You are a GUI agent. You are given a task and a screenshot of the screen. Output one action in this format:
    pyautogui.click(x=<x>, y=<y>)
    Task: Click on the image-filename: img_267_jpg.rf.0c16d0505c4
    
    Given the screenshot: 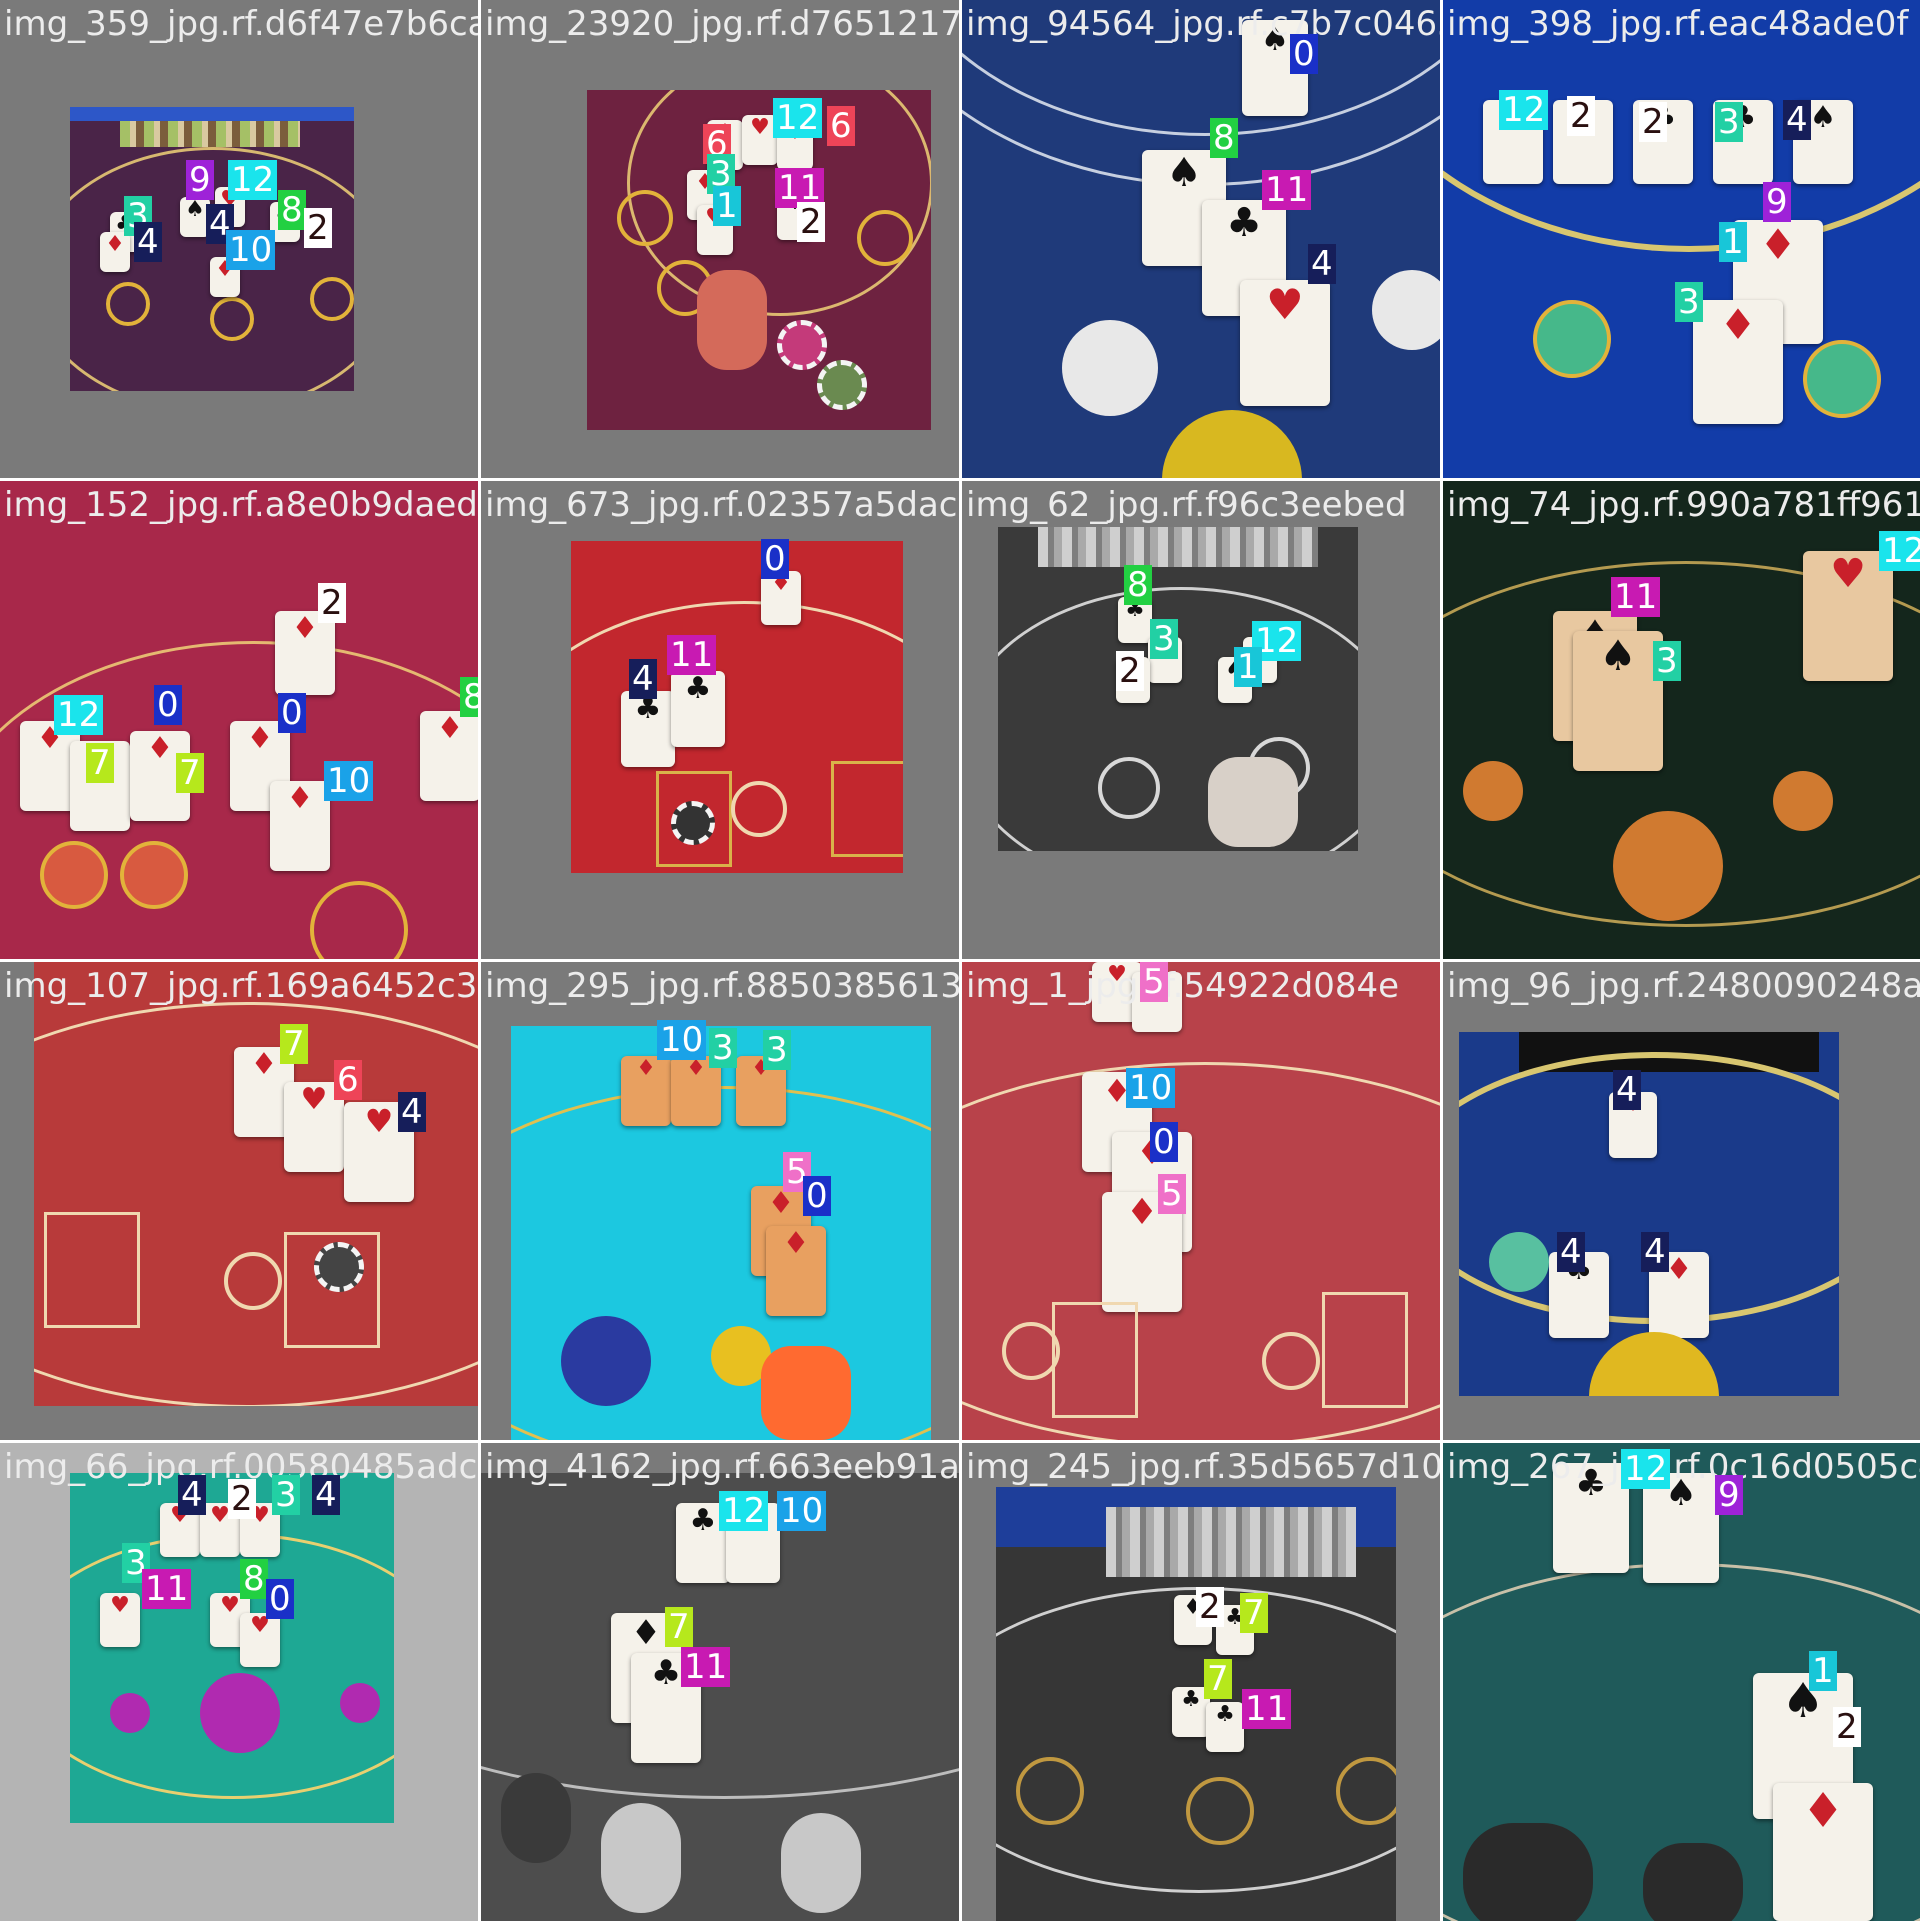 What is the action you would take?
    pyautogui.click(x=1683, y=1467)
    